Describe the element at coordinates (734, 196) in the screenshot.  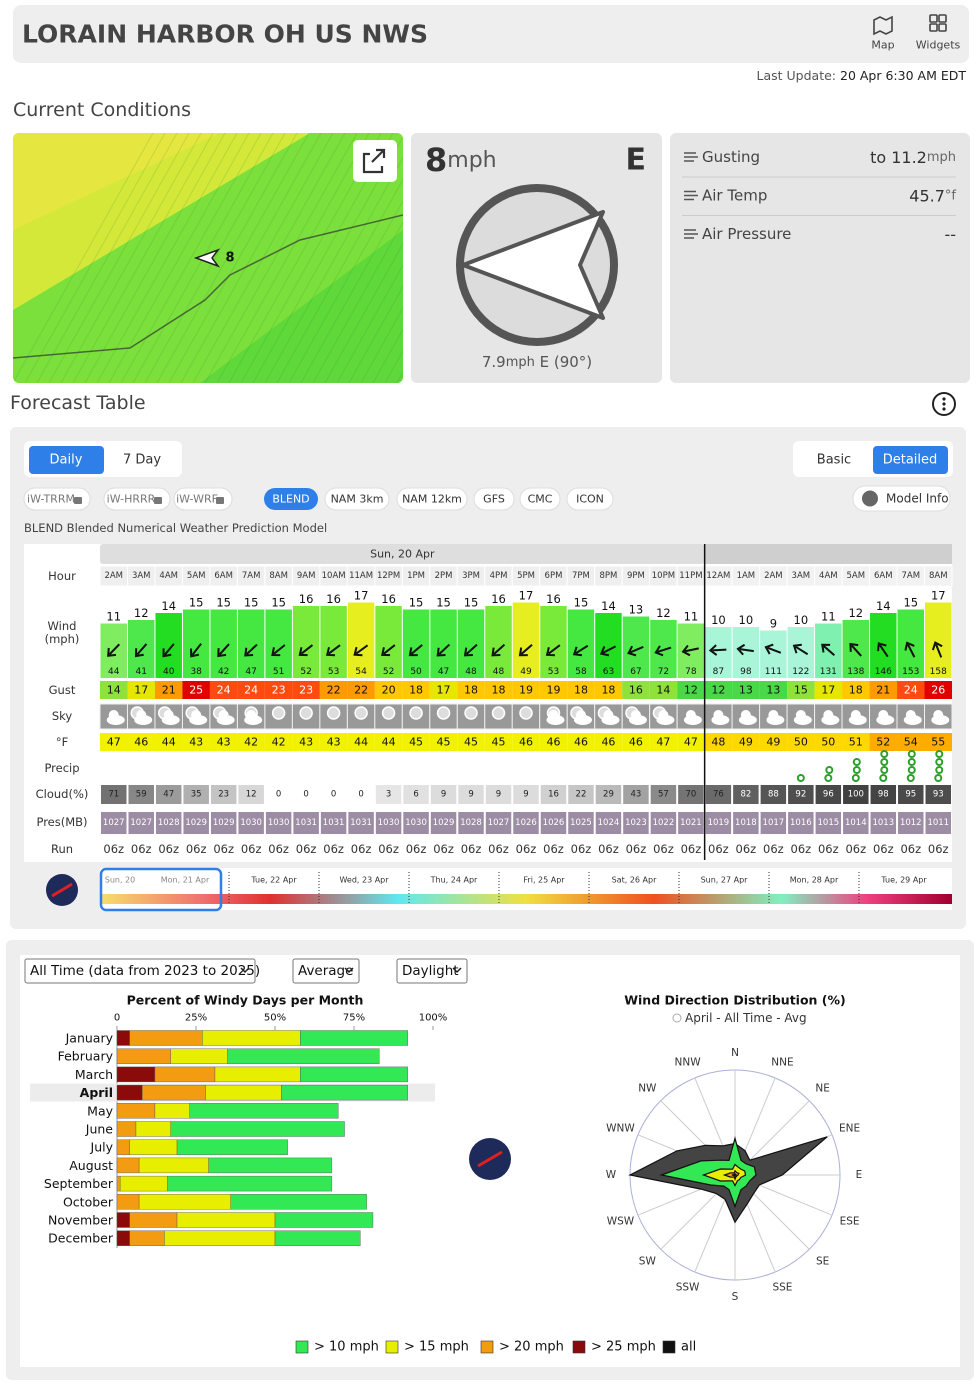
I see `stat-label: Air Temp` at that location.